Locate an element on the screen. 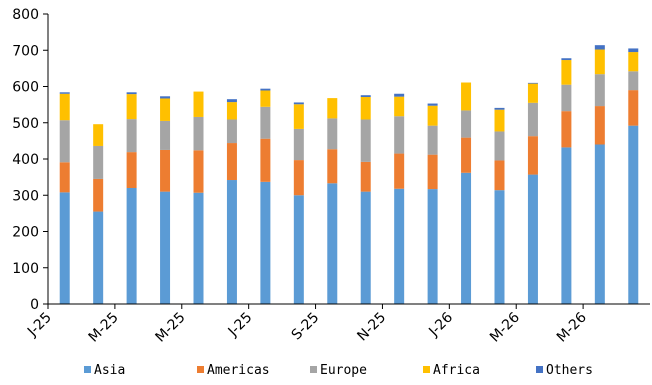 This screenshot has width=652, height=385. y-tick-label: 200 is located at coordinates (25, 233).